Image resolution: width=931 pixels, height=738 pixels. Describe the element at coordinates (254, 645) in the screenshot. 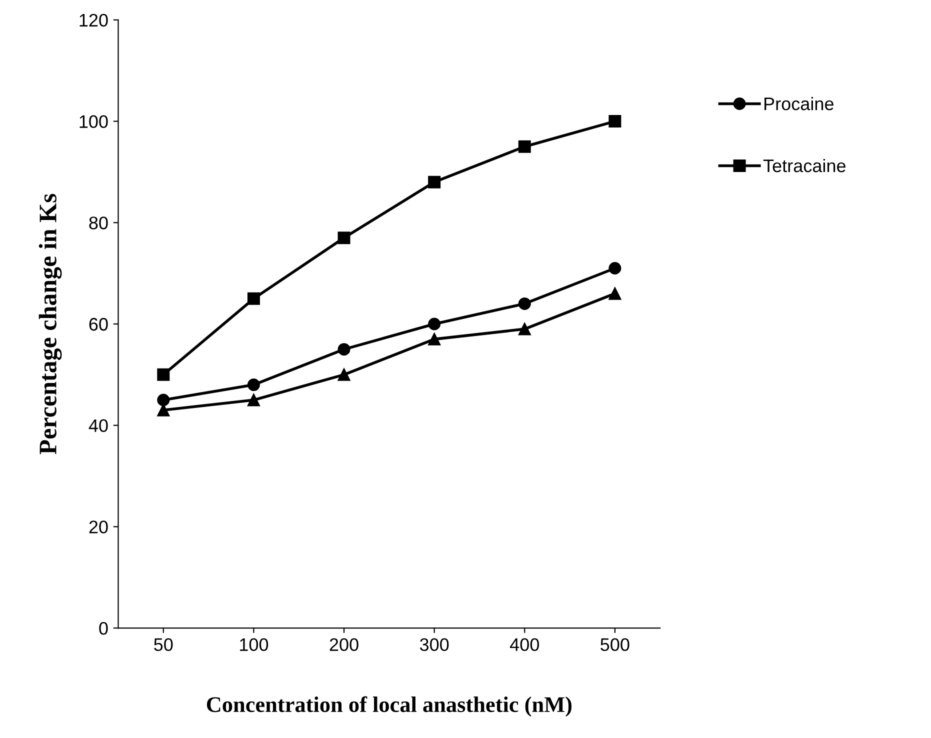

I see `x-tick-label: 100` at that location.